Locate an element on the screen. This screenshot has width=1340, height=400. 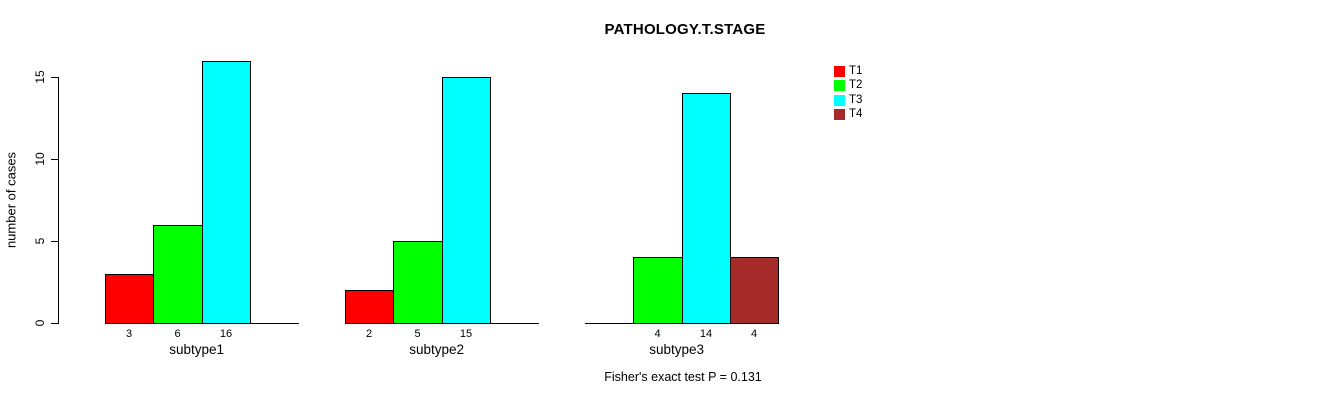
bar-T3-subtype2 is located at coordinates (466, 200).